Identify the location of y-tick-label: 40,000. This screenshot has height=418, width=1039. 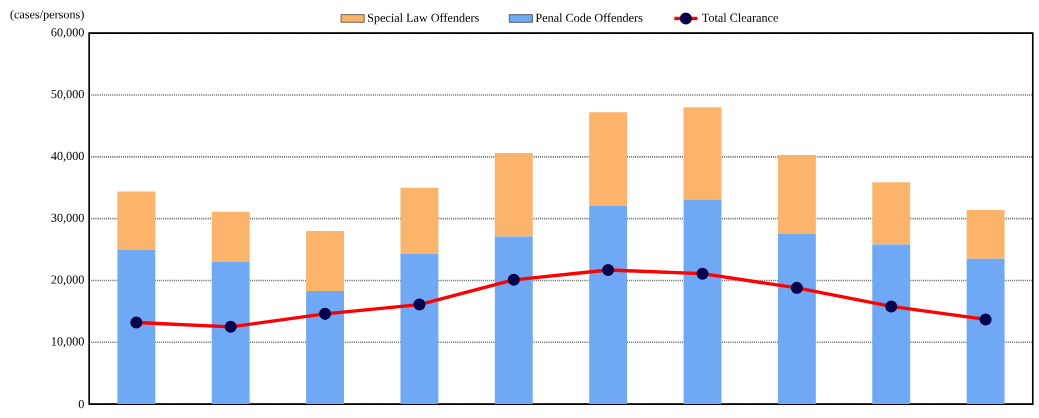
(67, 156).